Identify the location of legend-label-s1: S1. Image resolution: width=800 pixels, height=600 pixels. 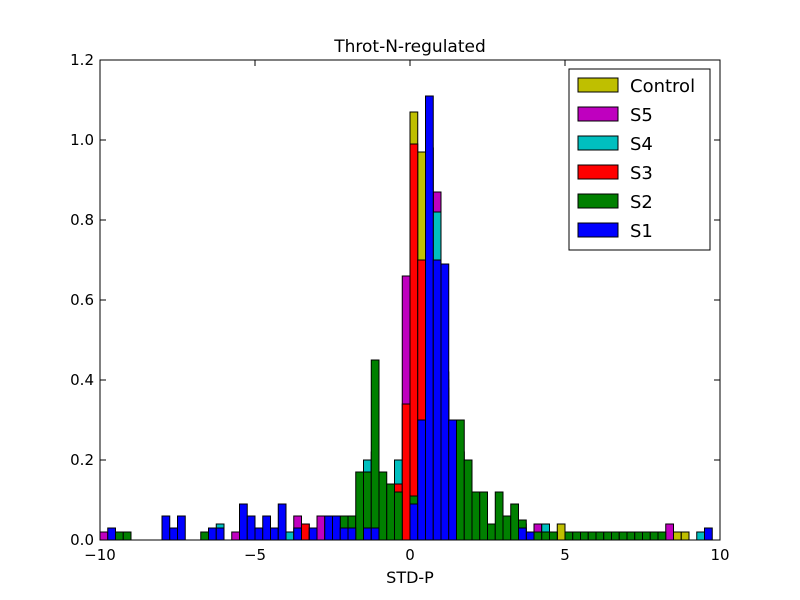
(641, 231).